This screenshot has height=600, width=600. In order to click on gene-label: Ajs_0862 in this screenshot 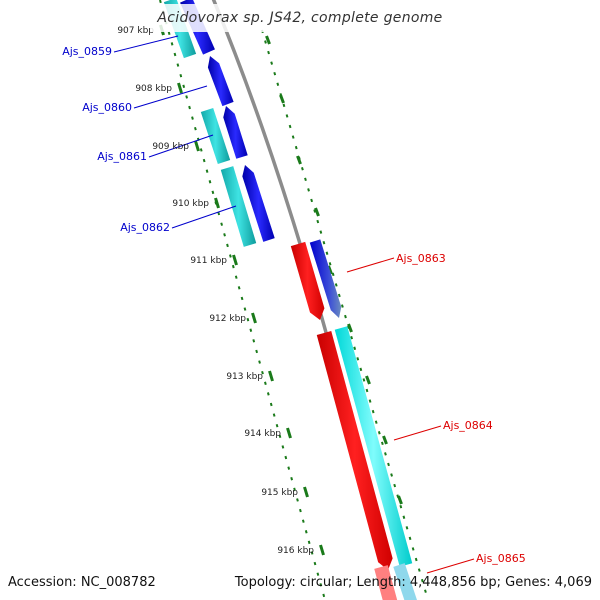, I will do `click(145, 227)`.